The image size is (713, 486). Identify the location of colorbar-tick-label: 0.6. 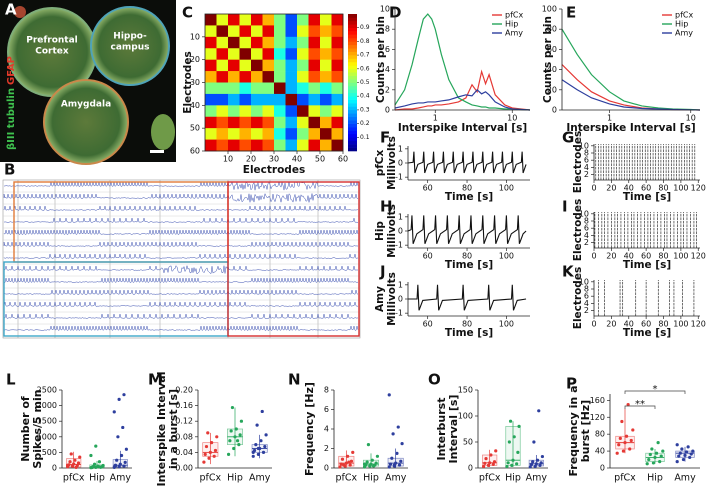
(365, 68).